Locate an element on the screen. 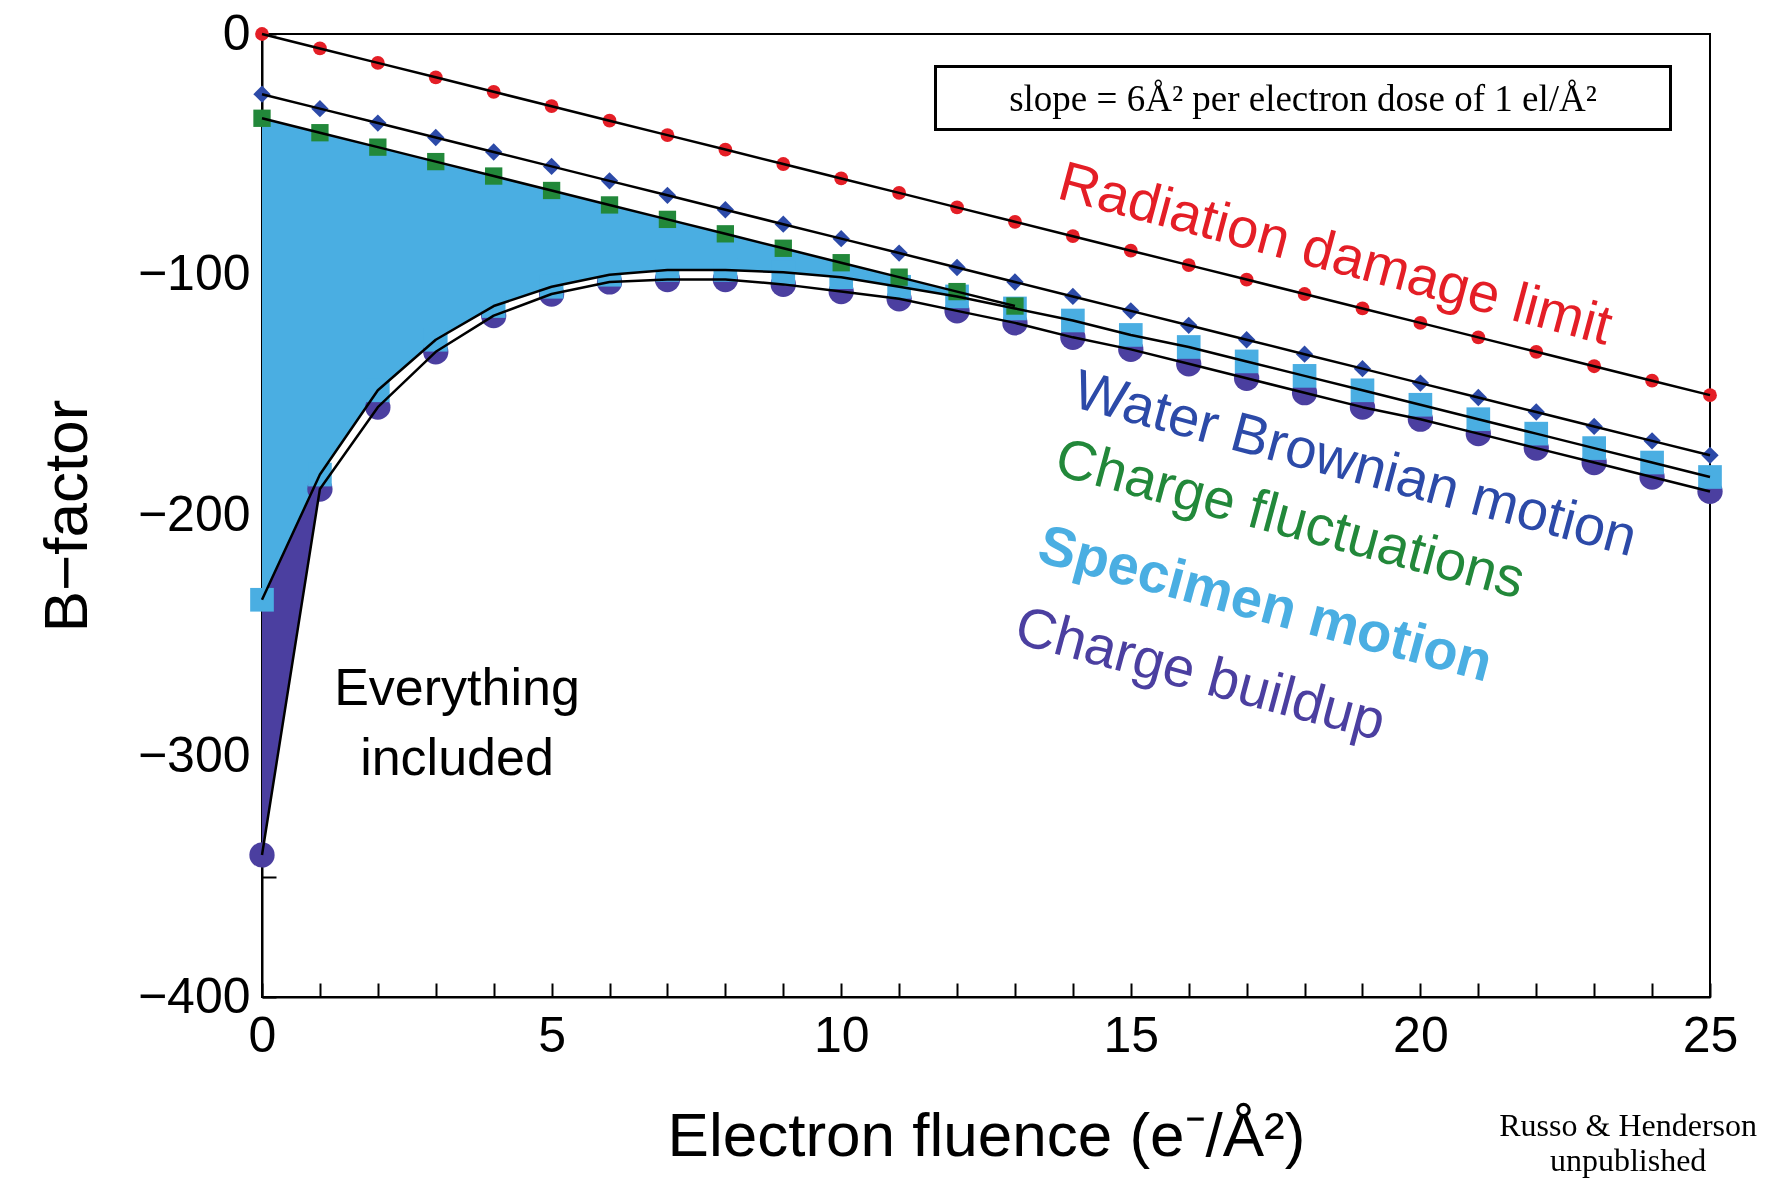  y-axis-title: B−factor is located at coordinates (65, 516).